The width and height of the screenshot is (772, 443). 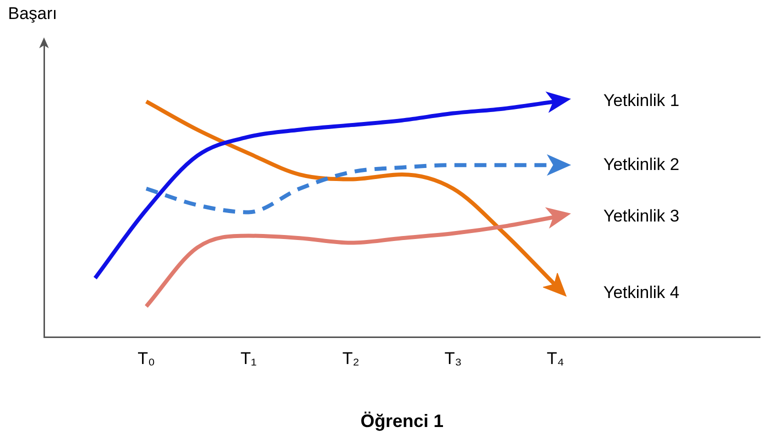 I want to click on series-label: Yetkinlik 1, so click(x=641, y=100).